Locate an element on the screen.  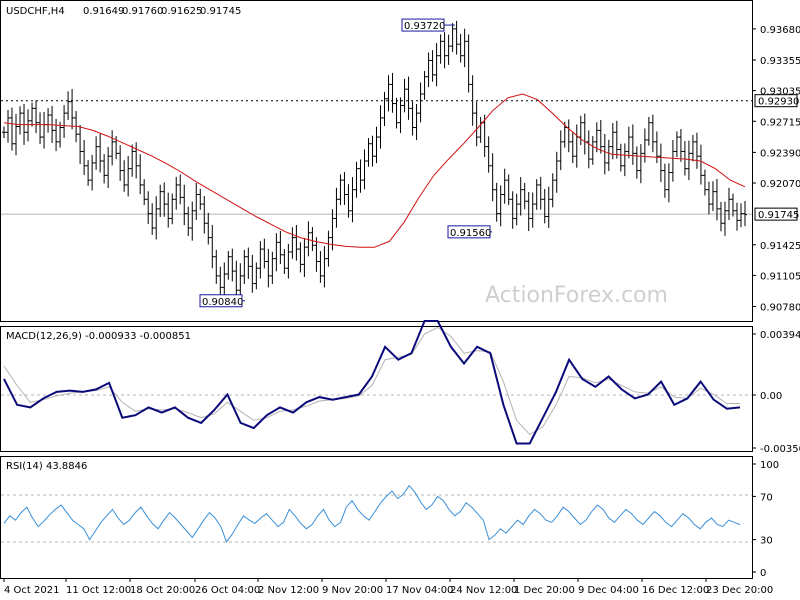
y-tick-label: 0.00 is located at coordinates (771, 396).